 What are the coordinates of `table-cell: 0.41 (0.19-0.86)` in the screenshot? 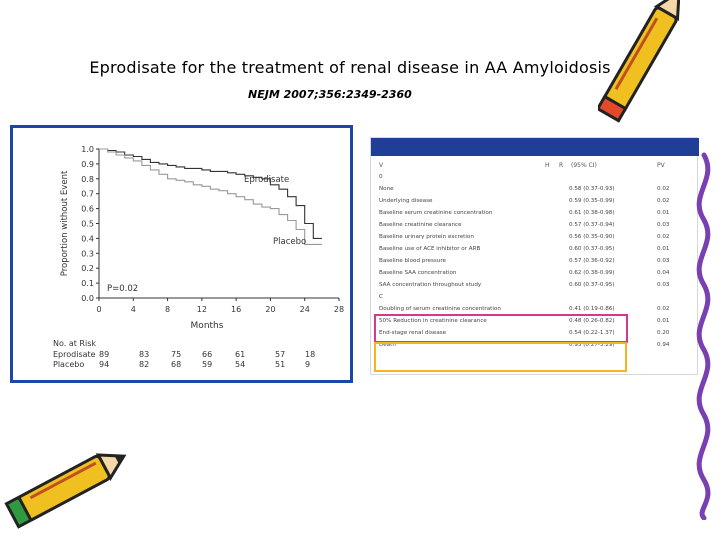 It's located at (592, 309).